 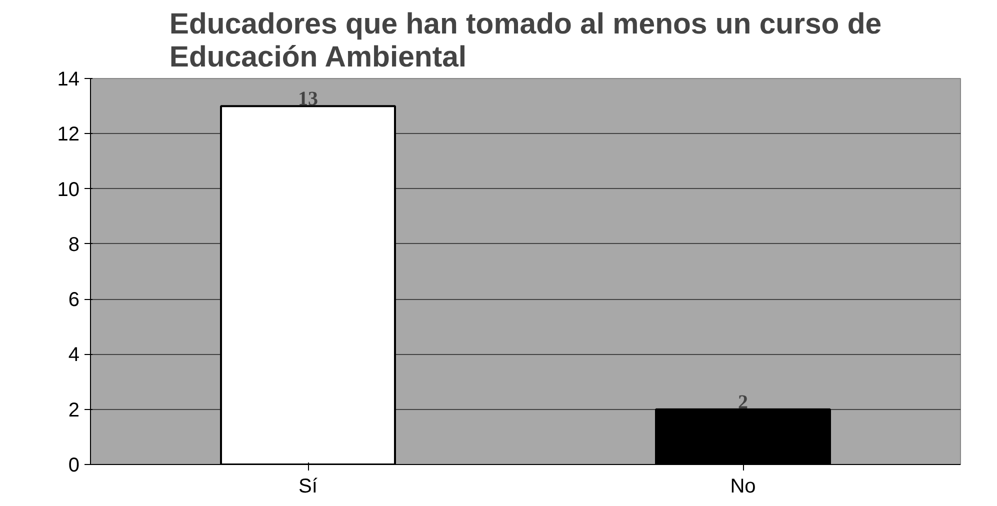 What do you see at coordinates (68, 79) in the screenshot?
I see `y-tick-label: 14` at bounding box center [68, 79].